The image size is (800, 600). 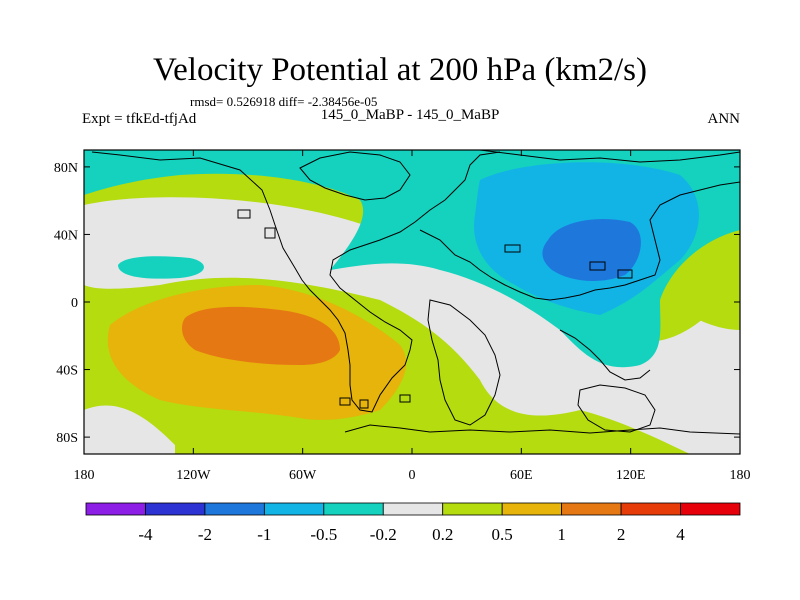 I want to click on coastline-islands-atlantic, so click(x=375, y=401).